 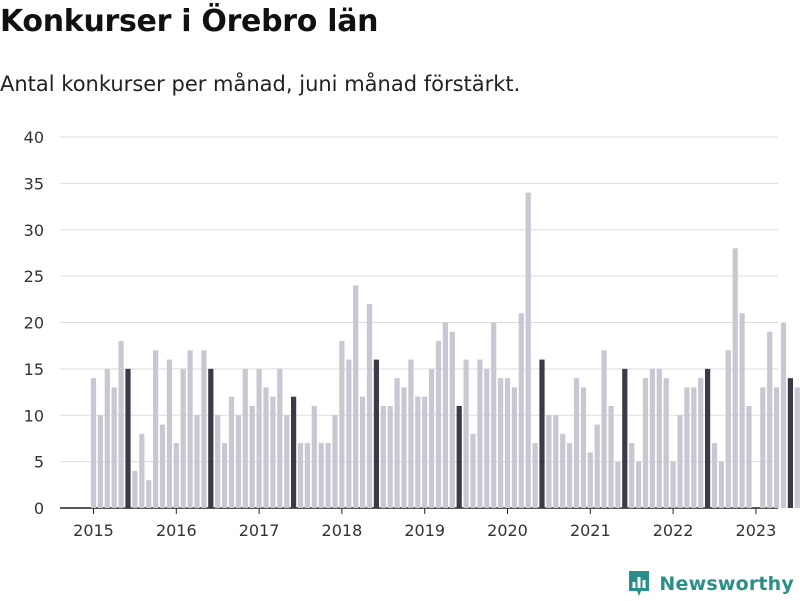 What do you see at coordinates (34, 230) in the screenshot?
I see `y-tick-label: 30` at bounding box center [34, 230].